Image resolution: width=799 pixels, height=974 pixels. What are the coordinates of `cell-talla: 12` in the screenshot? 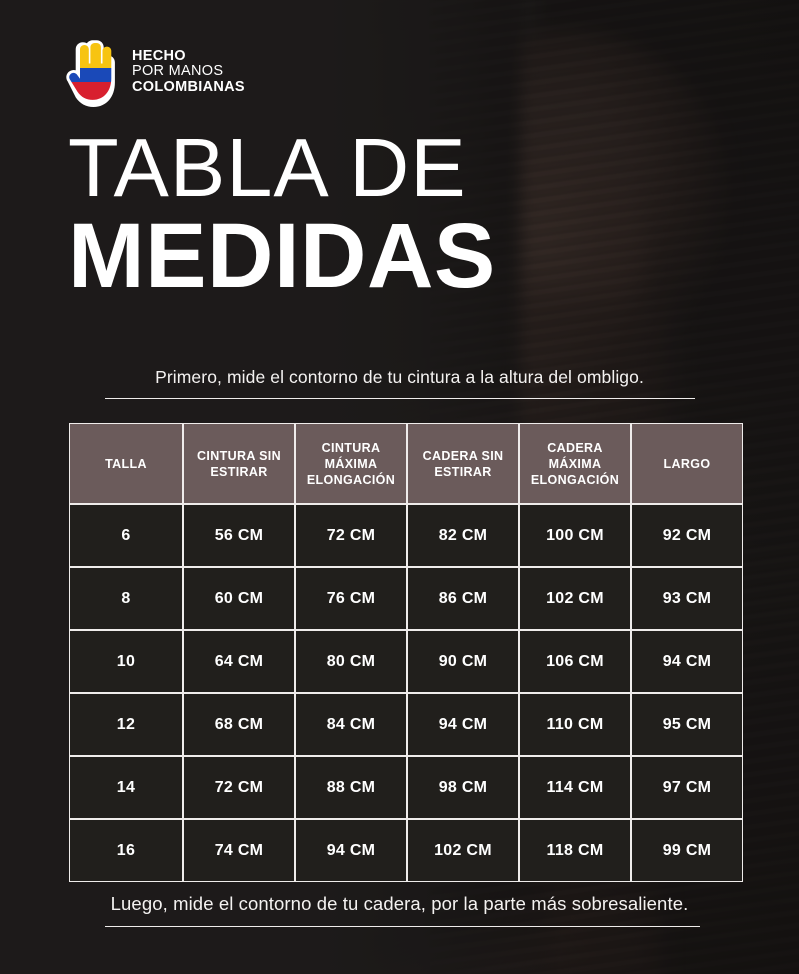 It's located at (126, 724).